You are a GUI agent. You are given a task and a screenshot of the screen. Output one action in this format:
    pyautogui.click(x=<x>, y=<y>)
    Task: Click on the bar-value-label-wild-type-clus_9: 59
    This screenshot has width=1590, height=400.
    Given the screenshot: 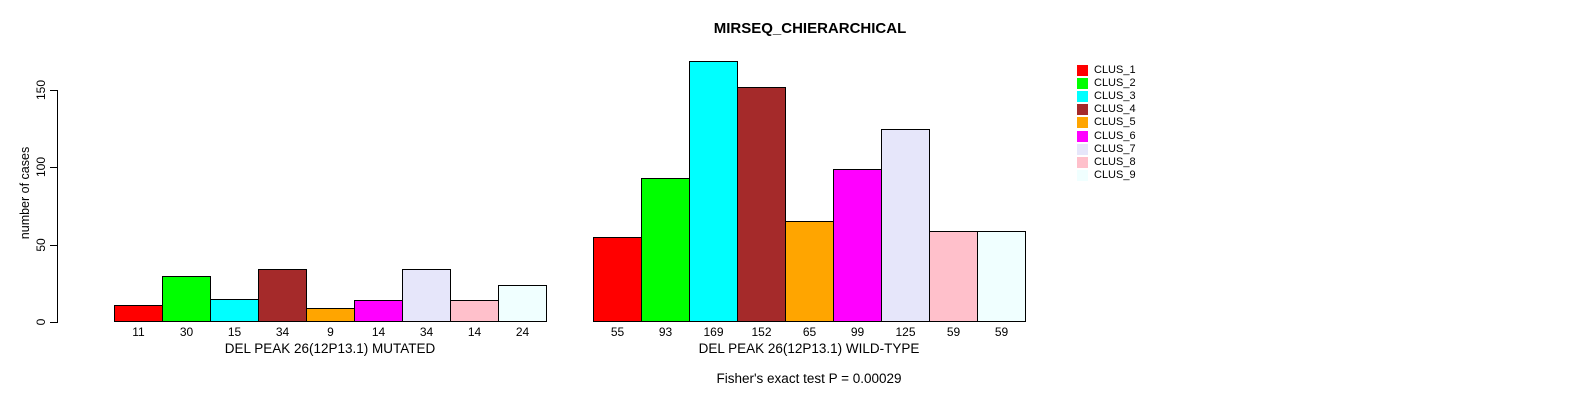 What is the action you would take?
    pyautogui.click(x=1001, y=332)
    